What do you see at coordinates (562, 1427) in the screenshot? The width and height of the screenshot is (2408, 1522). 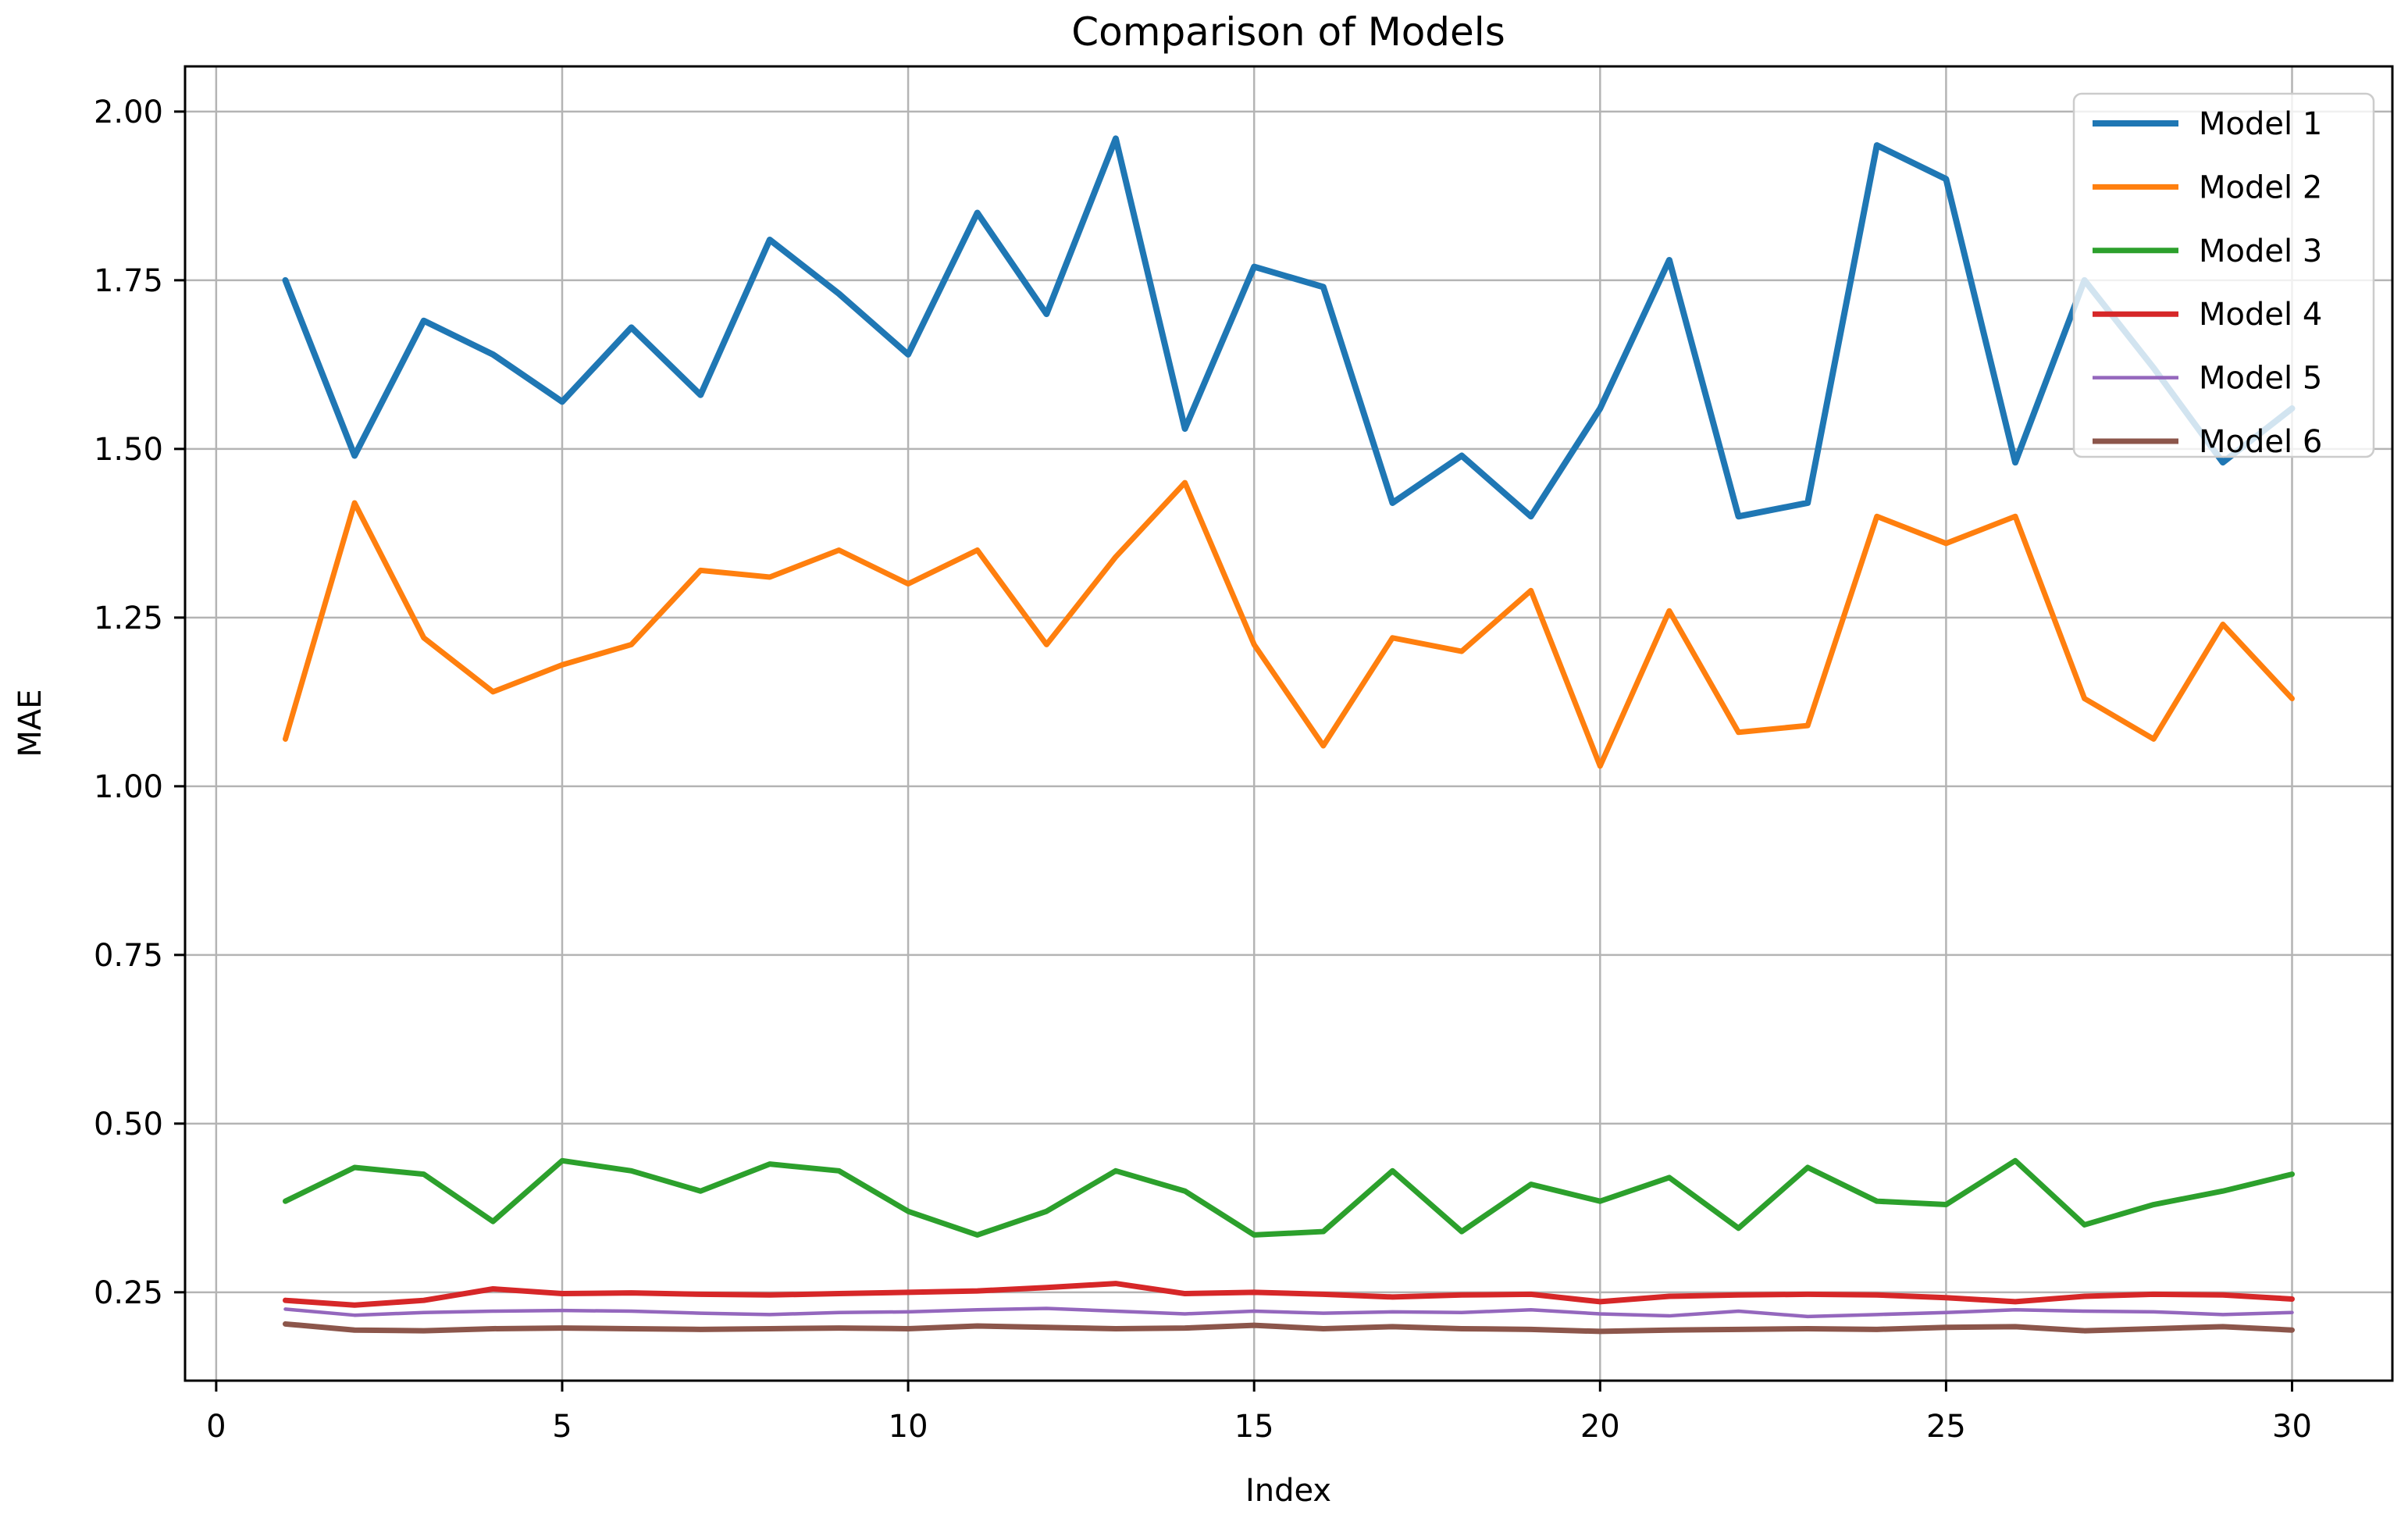 I see `x-tick-label: 5` at bounding box center [562, 1427].